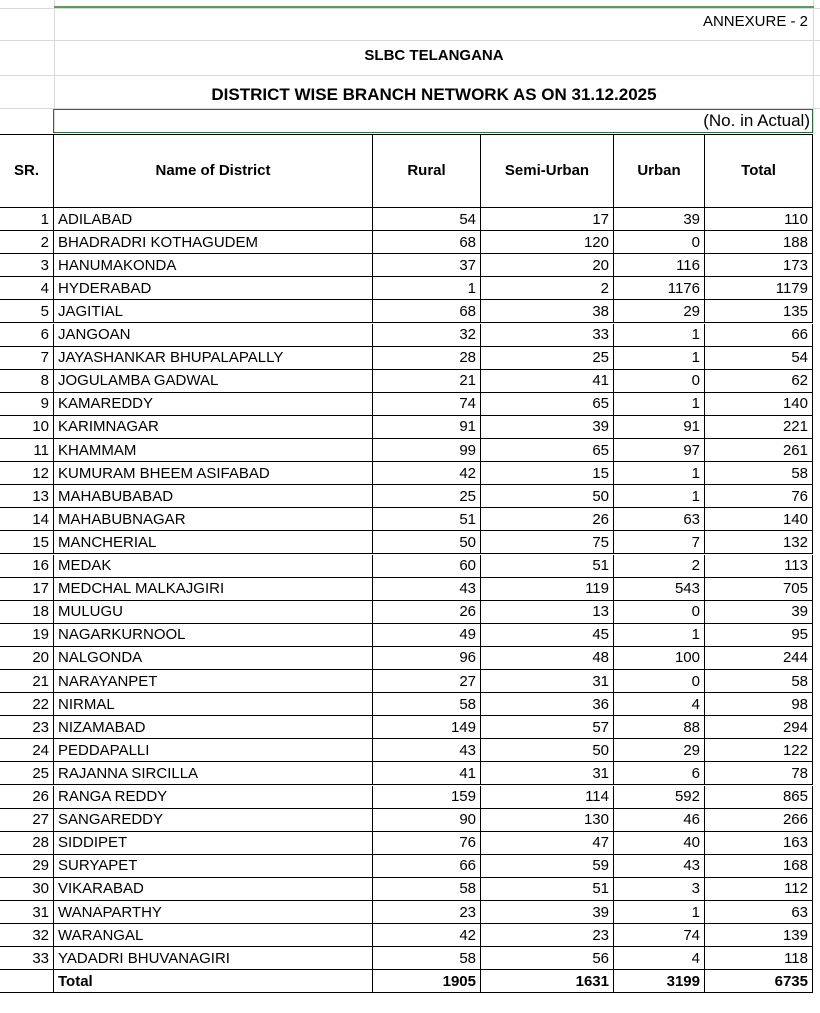 The image size is (820, 1013). I want to click on district: WANAPARTHY, so click(213, 913).